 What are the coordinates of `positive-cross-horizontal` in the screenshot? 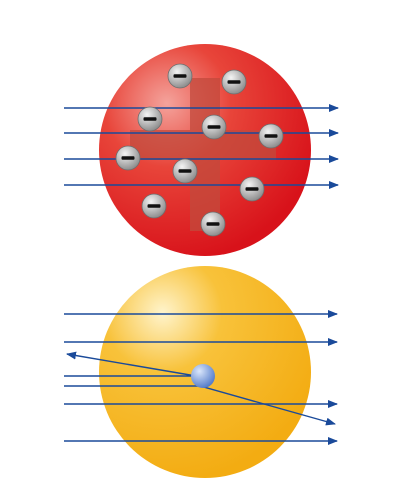 It's located at (203, 145).